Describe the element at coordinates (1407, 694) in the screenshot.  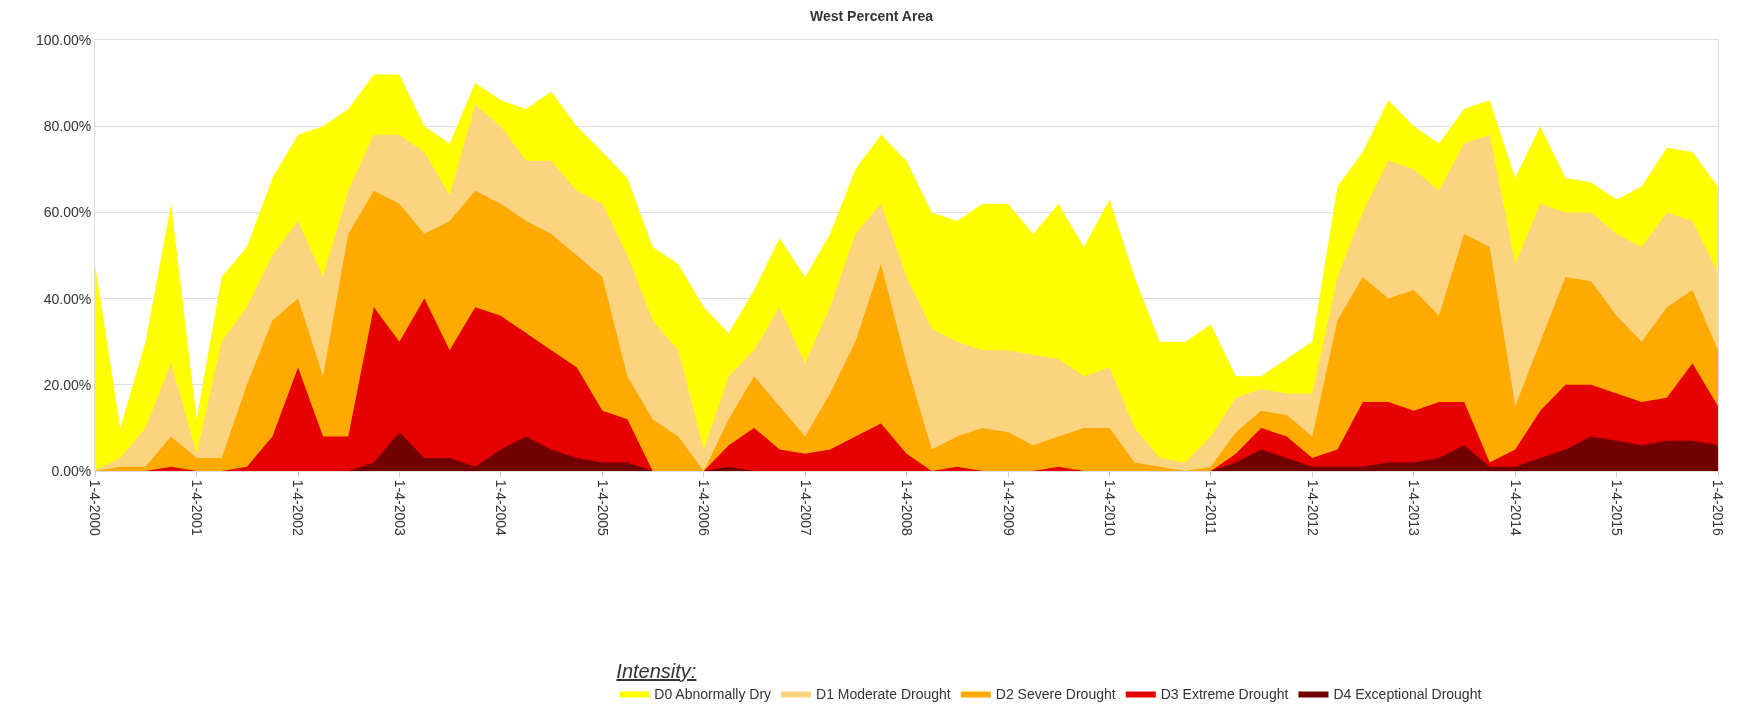
I see `legend-label: D4 Exceptional Drought` at that location.